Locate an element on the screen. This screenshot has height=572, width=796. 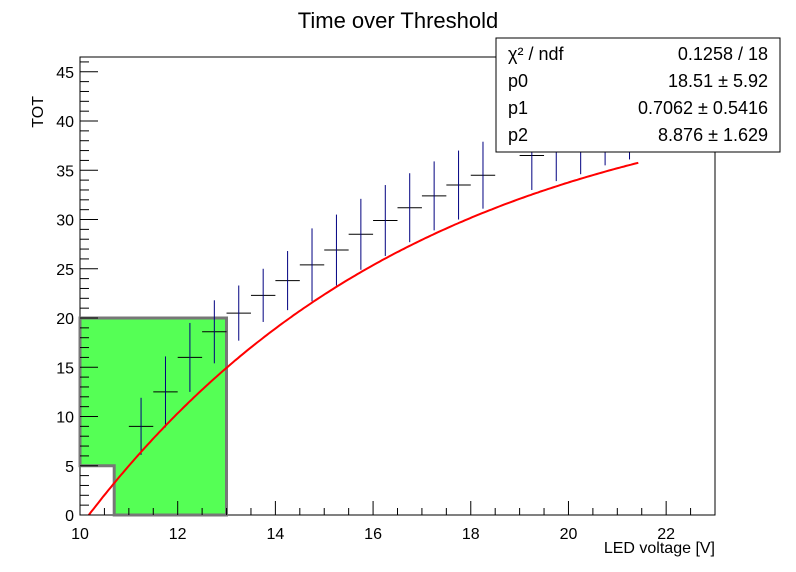
stats-row-value: 0.1258 / 18 is located at coordinates (723, 54).